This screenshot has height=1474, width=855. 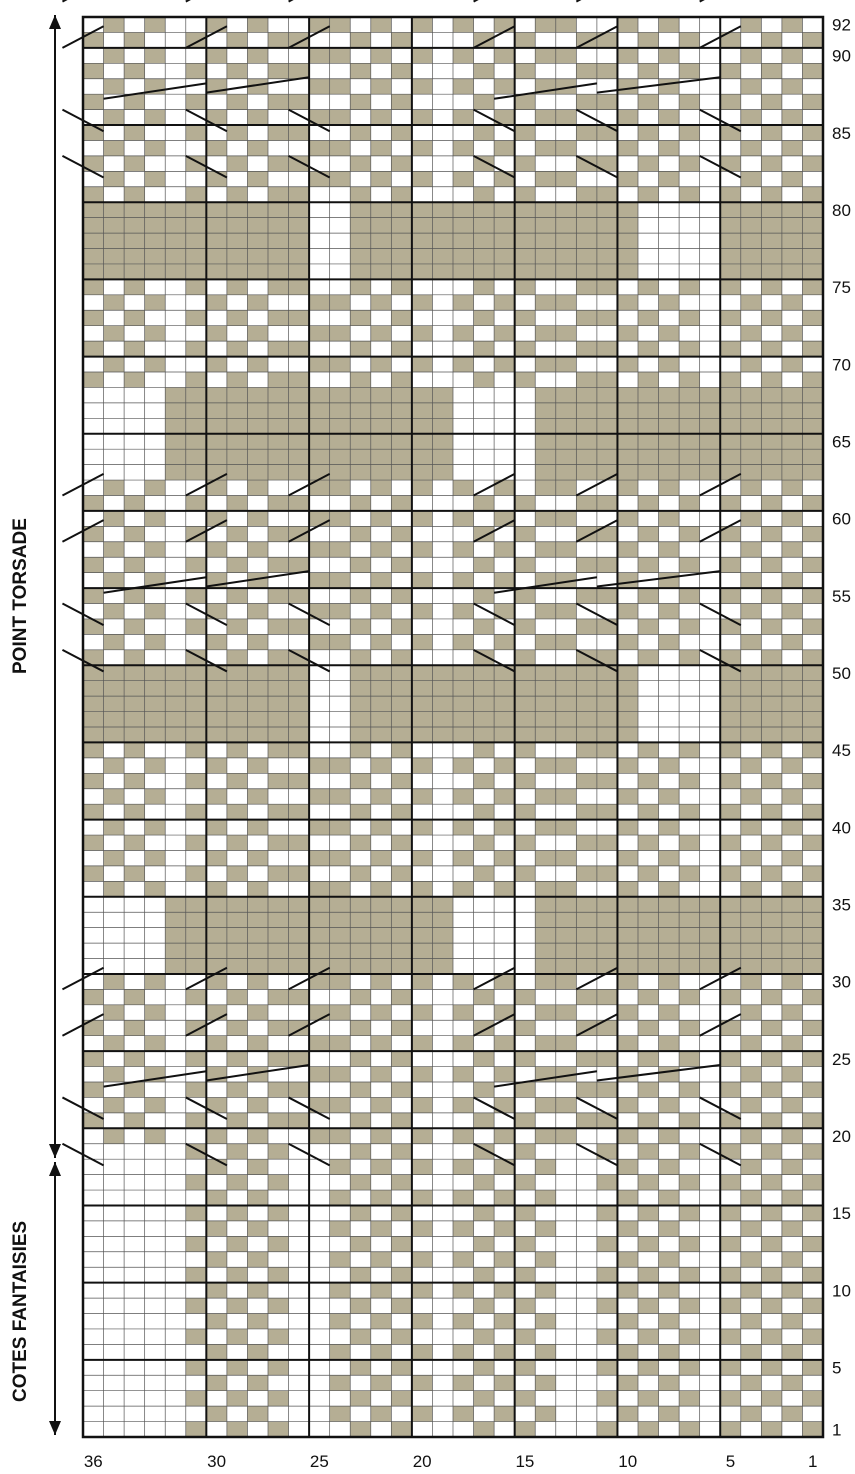 I want to click on y-tick-label: 5, so click(x=836, y=1368).